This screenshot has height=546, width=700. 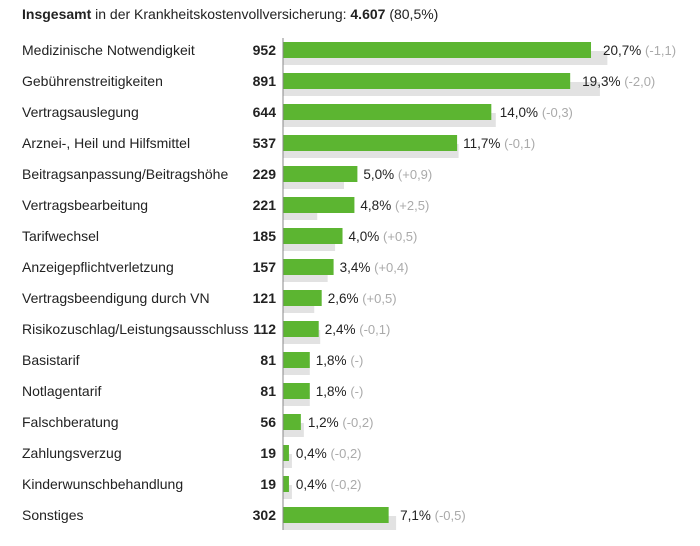 What do you see at coordinates (660, 50) in the screenshot?
I see `change-label: (-1,1)` at bounding box center [660, 50].